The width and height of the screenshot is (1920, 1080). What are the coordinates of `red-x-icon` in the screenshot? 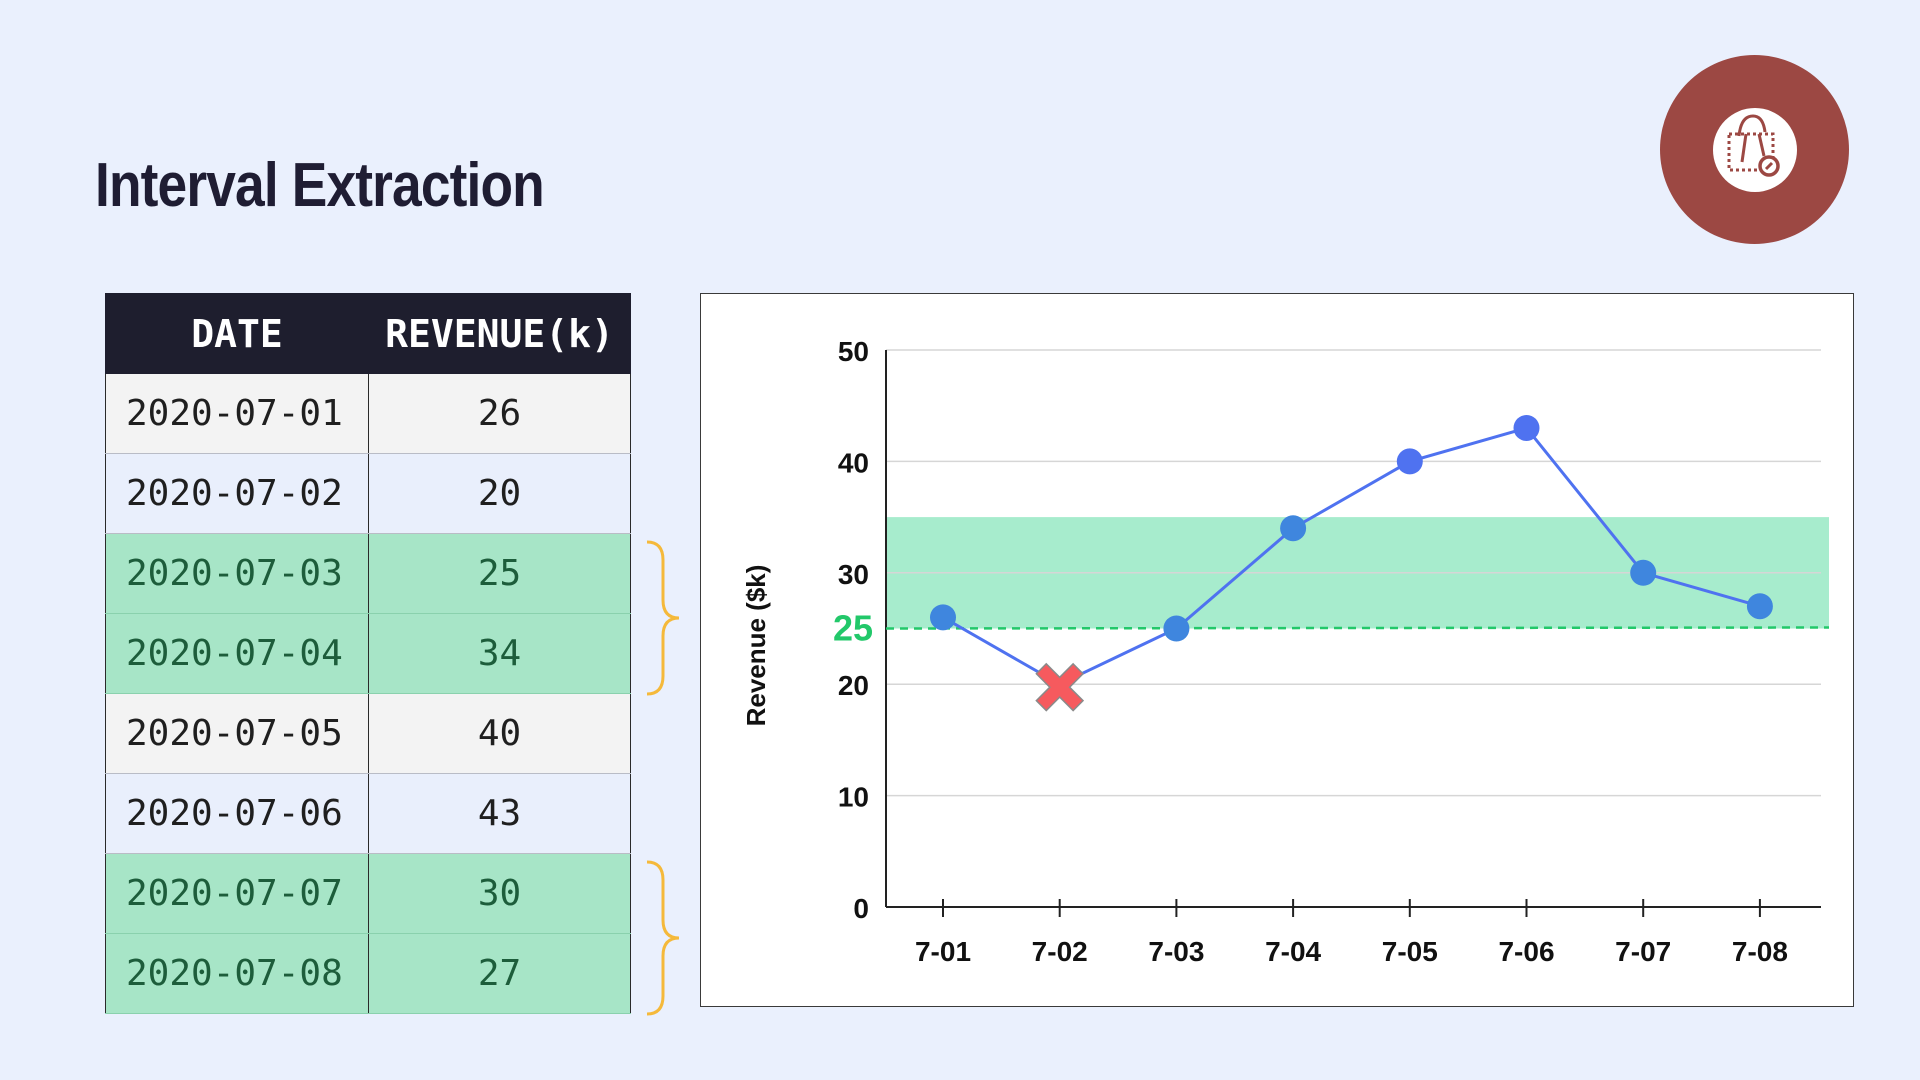 It's located at (1060, 687).